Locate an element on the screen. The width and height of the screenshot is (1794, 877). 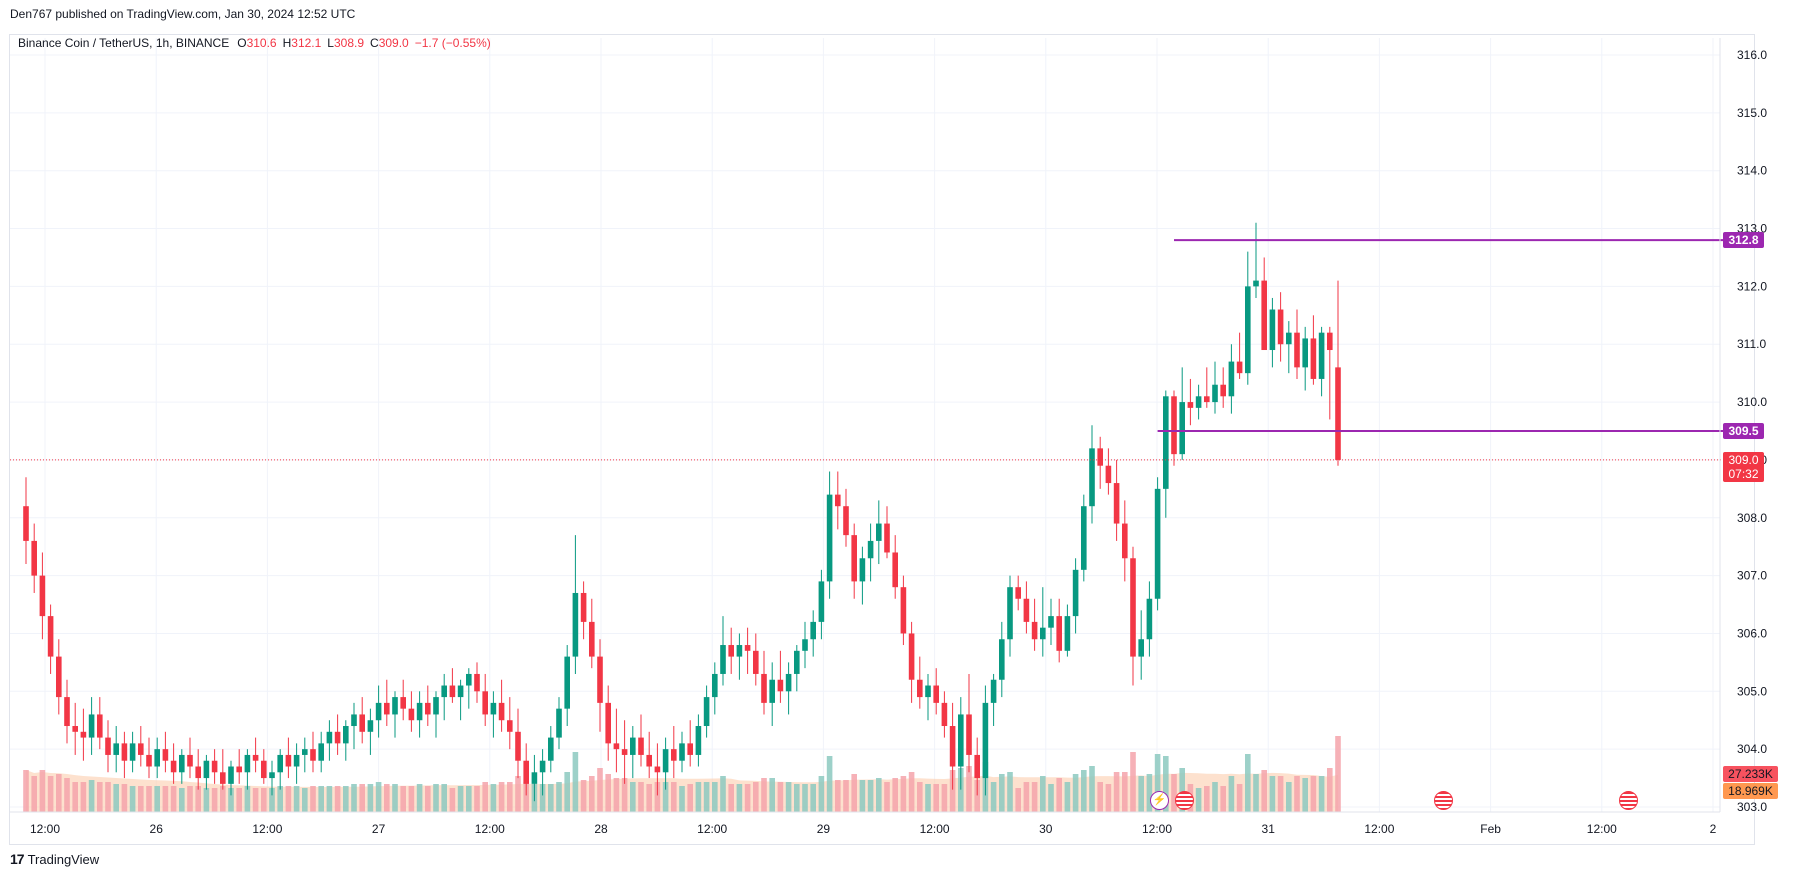
level-tag-lower: 309.5 is located at coordinates (1743, 431).